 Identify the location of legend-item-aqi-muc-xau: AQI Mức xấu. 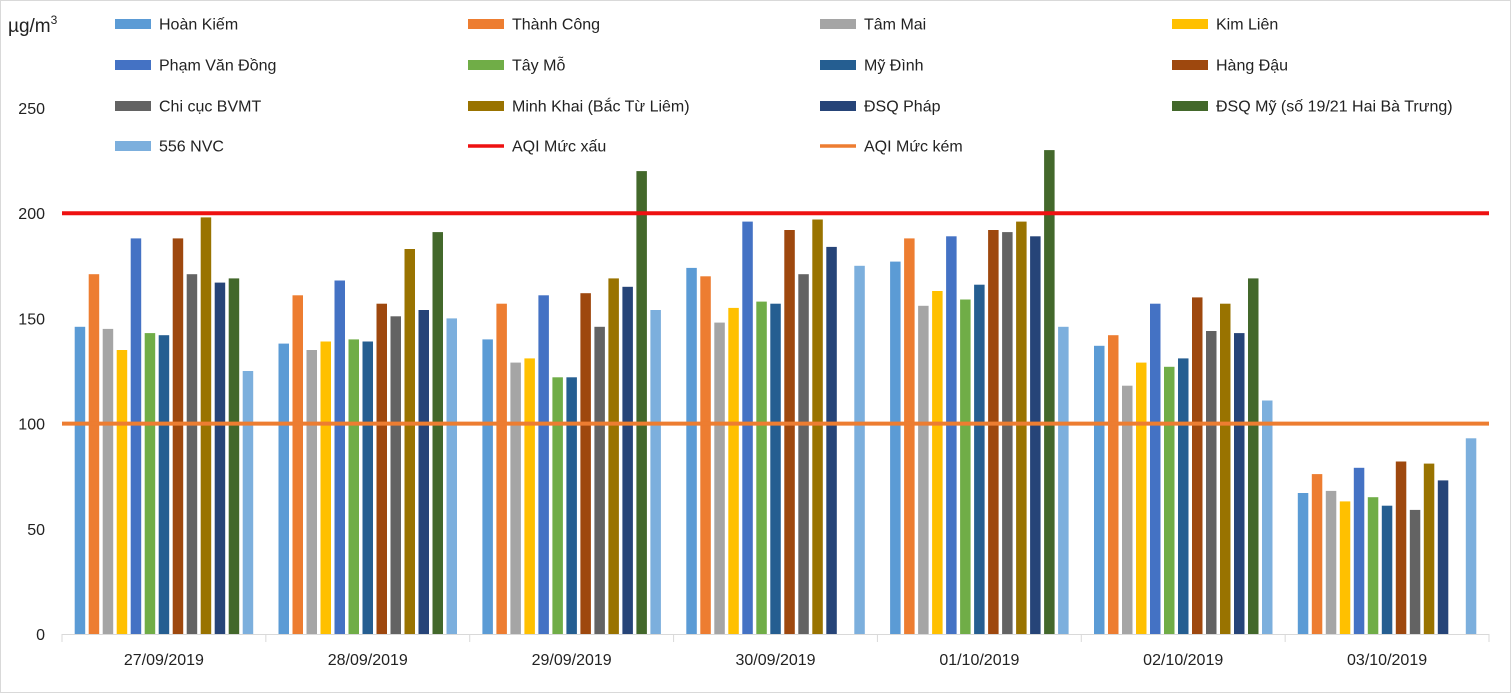
(537, 147).